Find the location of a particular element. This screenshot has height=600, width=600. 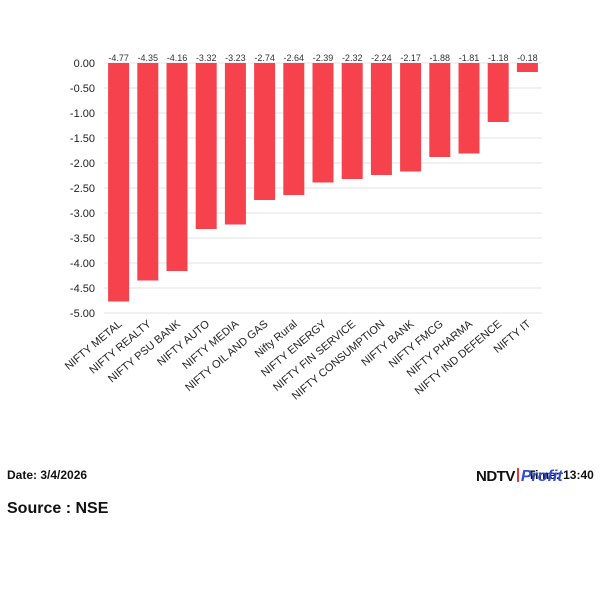

data-label: -2.24 is located at coordinates (381, 58).